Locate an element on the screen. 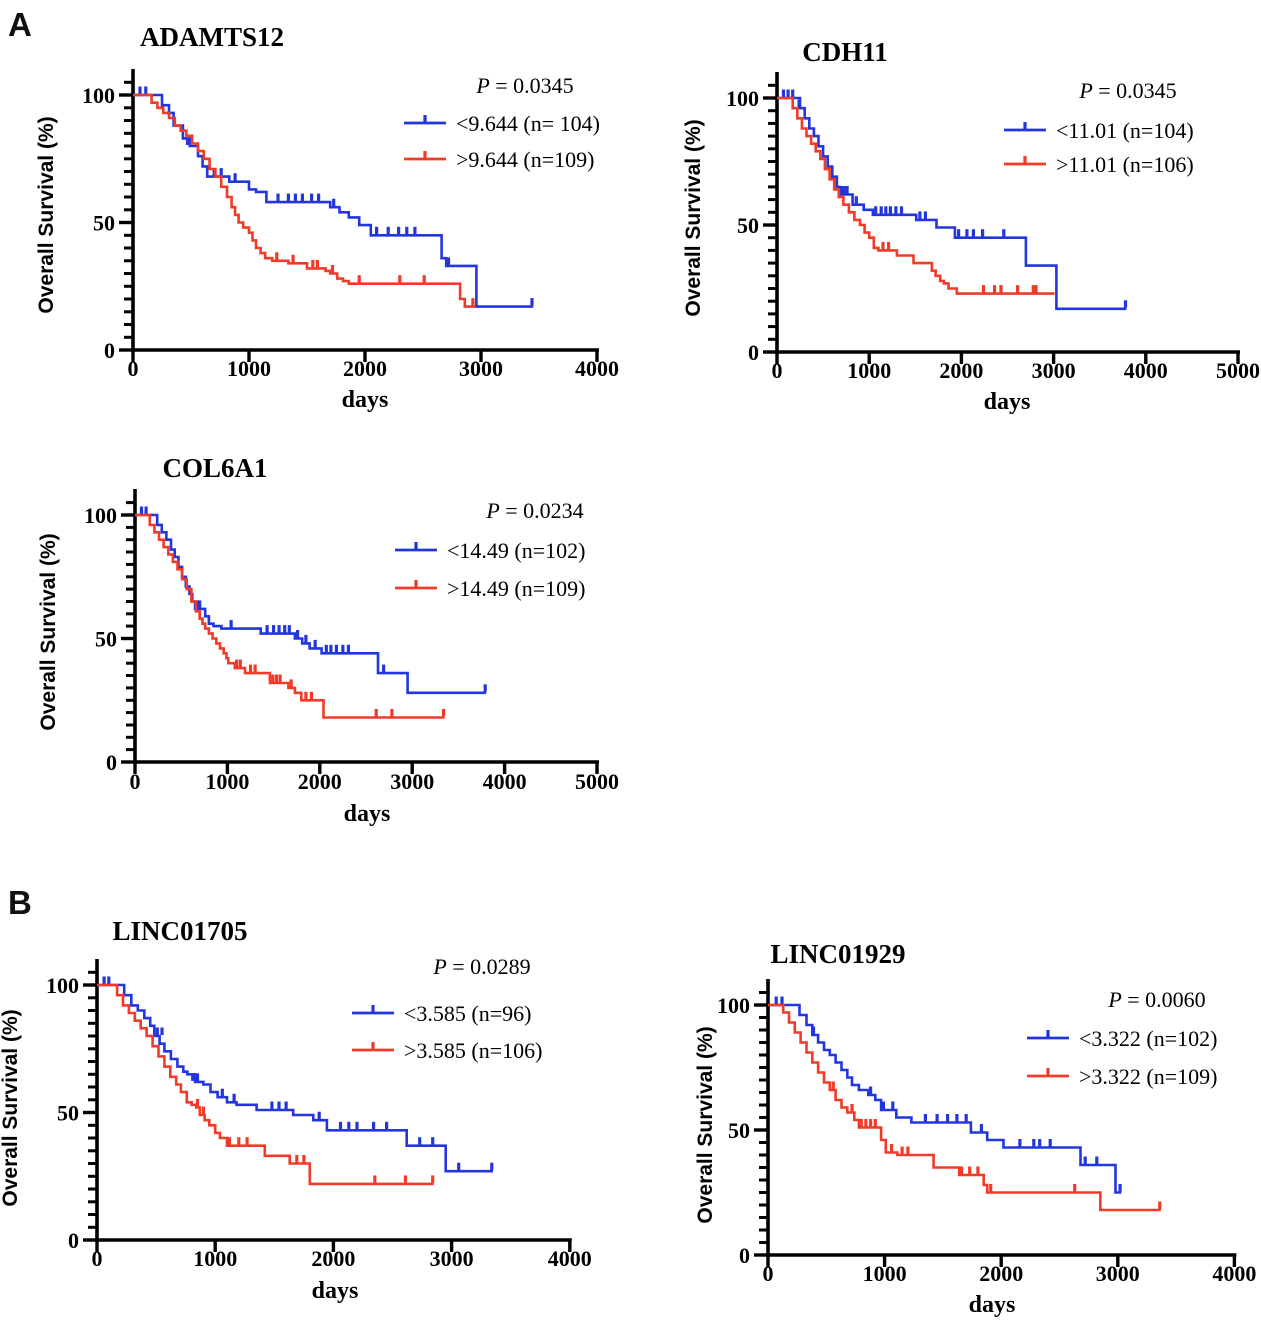 Image resolution: width=1261 pixels, height=1320 pixels. legend-entry: >3.585 (n=106) is located at coordinates (473, 1050).